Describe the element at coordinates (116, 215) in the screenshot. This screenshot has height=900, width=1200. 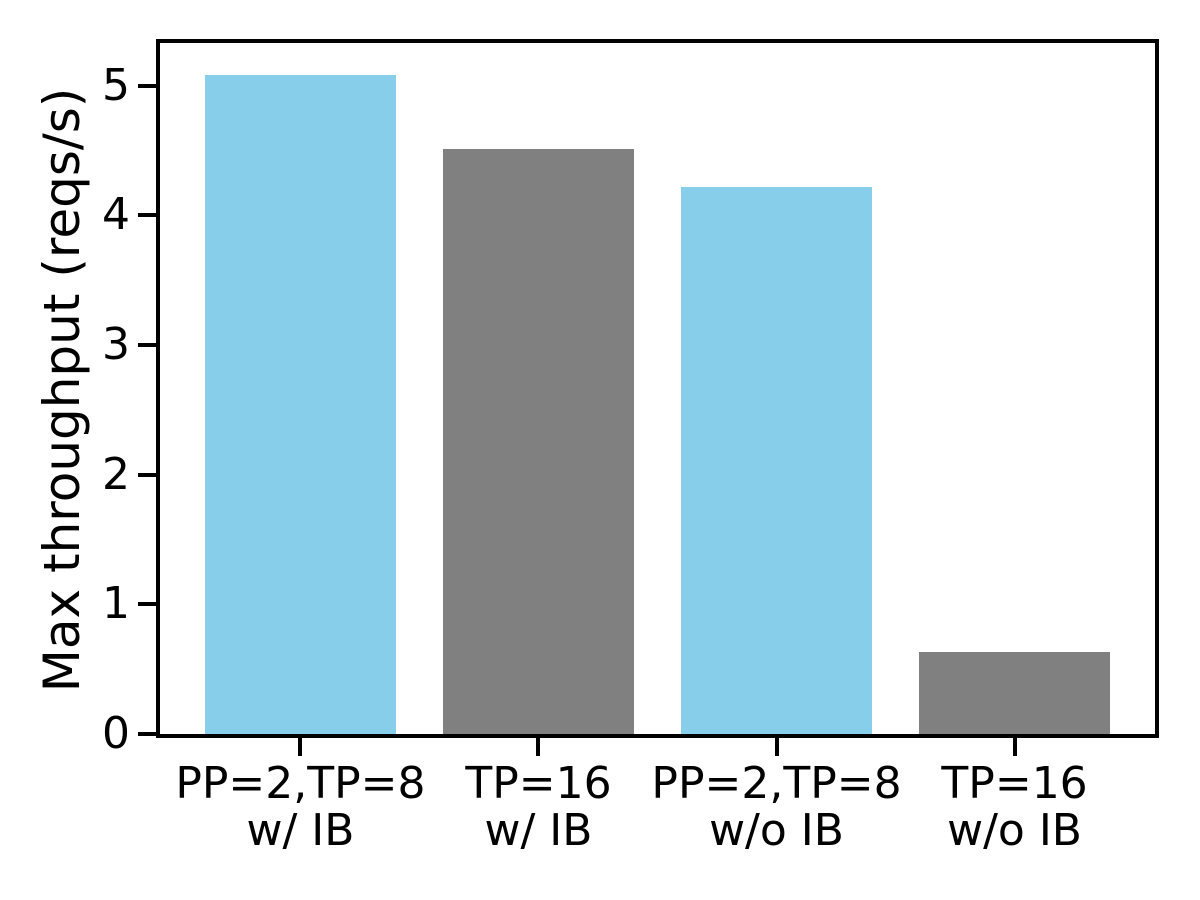
I see `y-tick-label-4: 4` at that location.